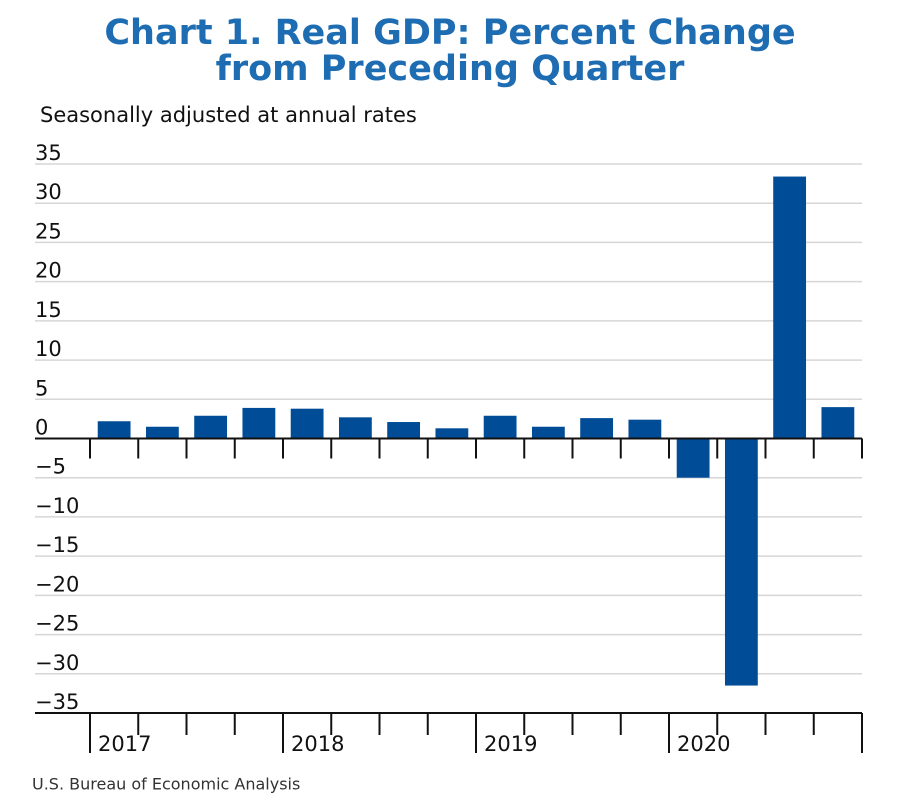 The width and height of the screenshot is (900, 800). I want to click on y-tick-label: 30, so click(48, 192).